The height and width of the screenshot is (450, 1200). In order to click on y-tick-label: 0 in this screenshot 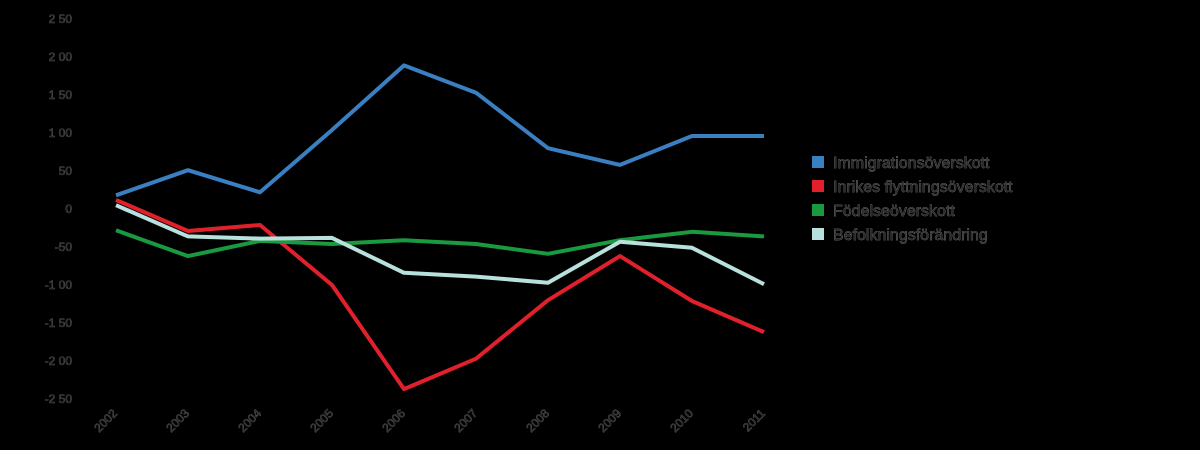, I will do `click(68, 209)`.